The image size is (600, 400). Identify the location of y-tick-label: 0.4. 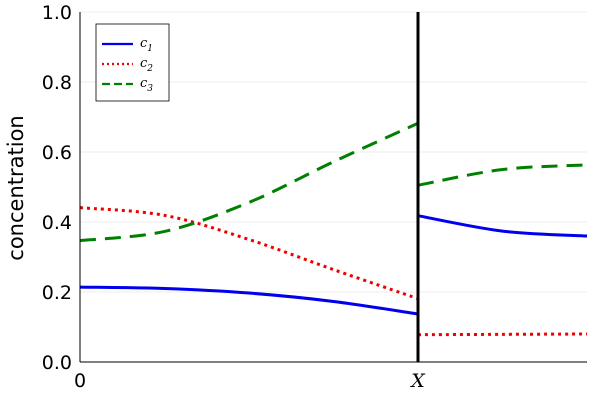
(57, 223).